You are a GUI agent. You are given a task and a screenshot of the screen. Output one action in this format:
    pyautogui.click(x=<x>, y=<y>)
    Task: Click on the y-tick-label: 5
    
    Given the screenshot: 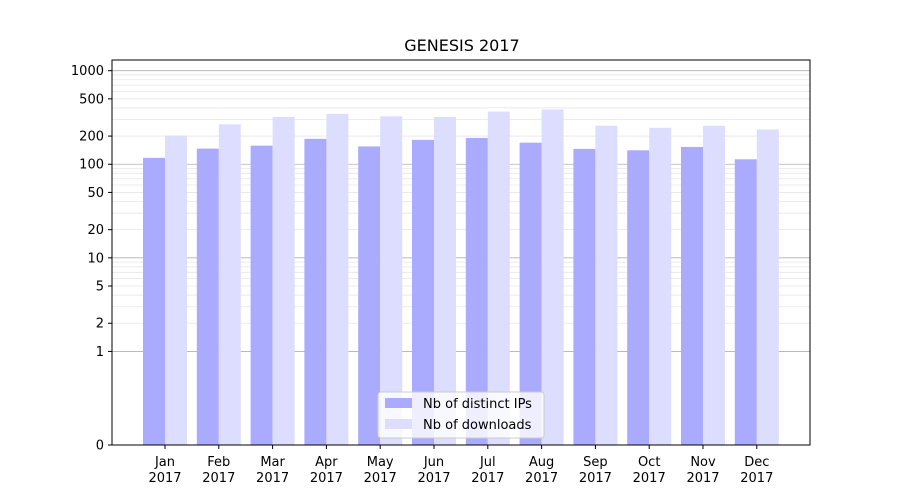 What is the action you would take?
    pyautogui.click(x=100, y=287)
    